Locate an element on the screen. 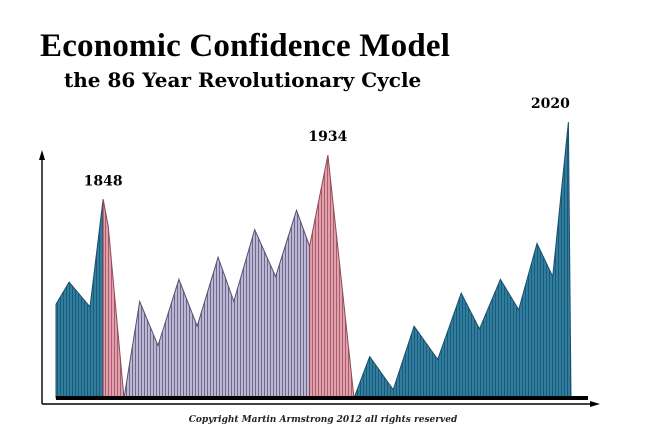 This screenshot has height=443, width=646. peak-label-1934: 1934 is located at coordinates (327, 137).